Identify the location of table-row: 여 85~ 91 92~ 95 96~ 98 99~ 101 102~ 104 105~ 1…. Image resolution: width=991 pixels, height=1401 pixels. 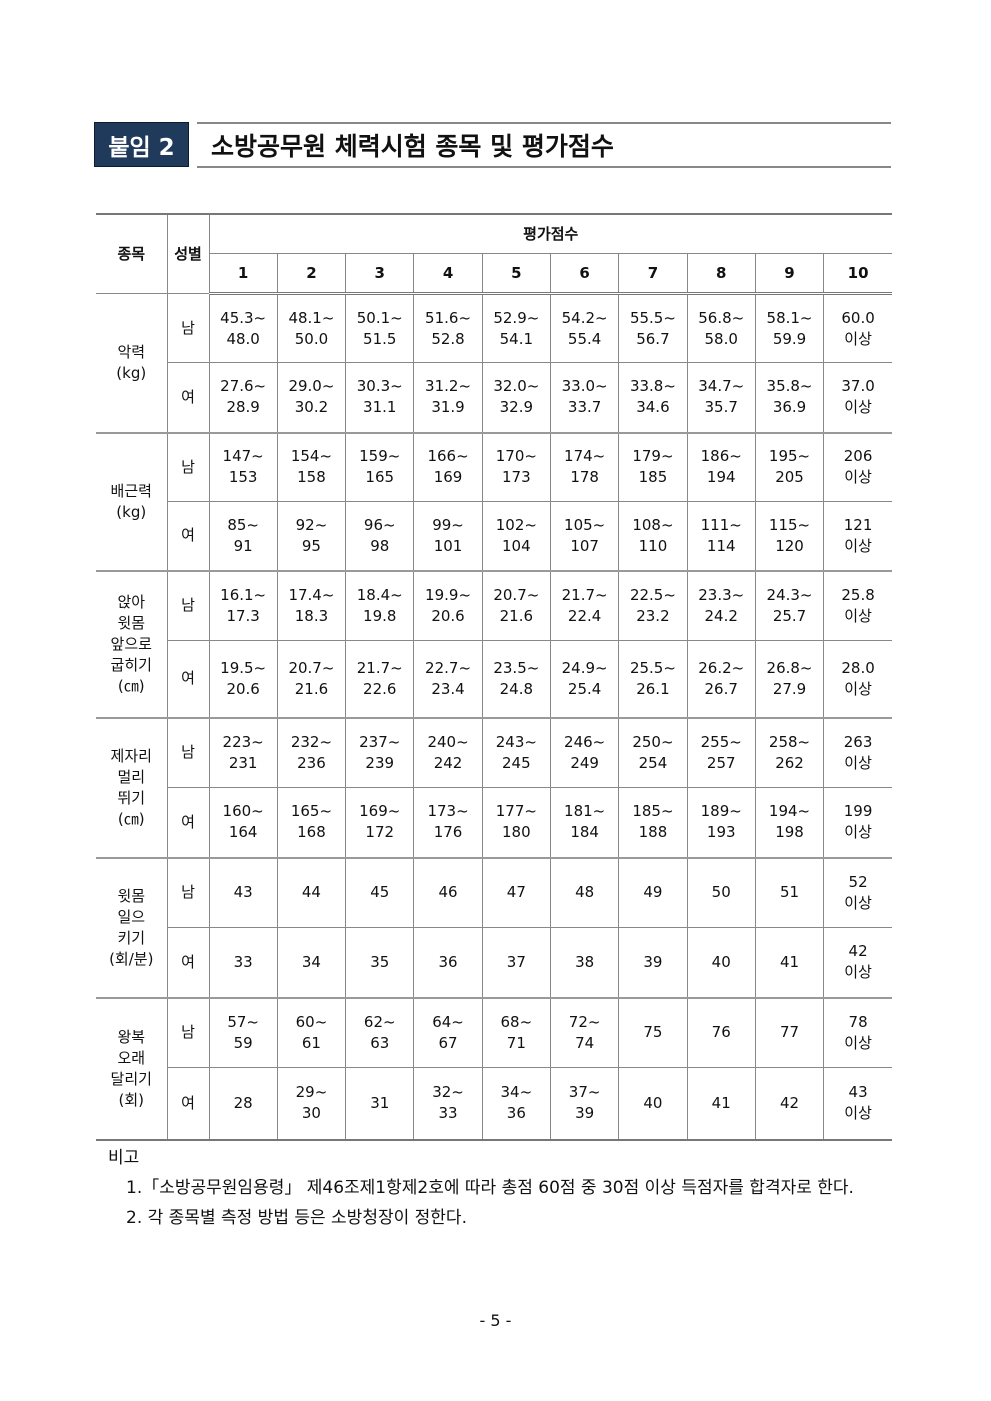
(494, 536).